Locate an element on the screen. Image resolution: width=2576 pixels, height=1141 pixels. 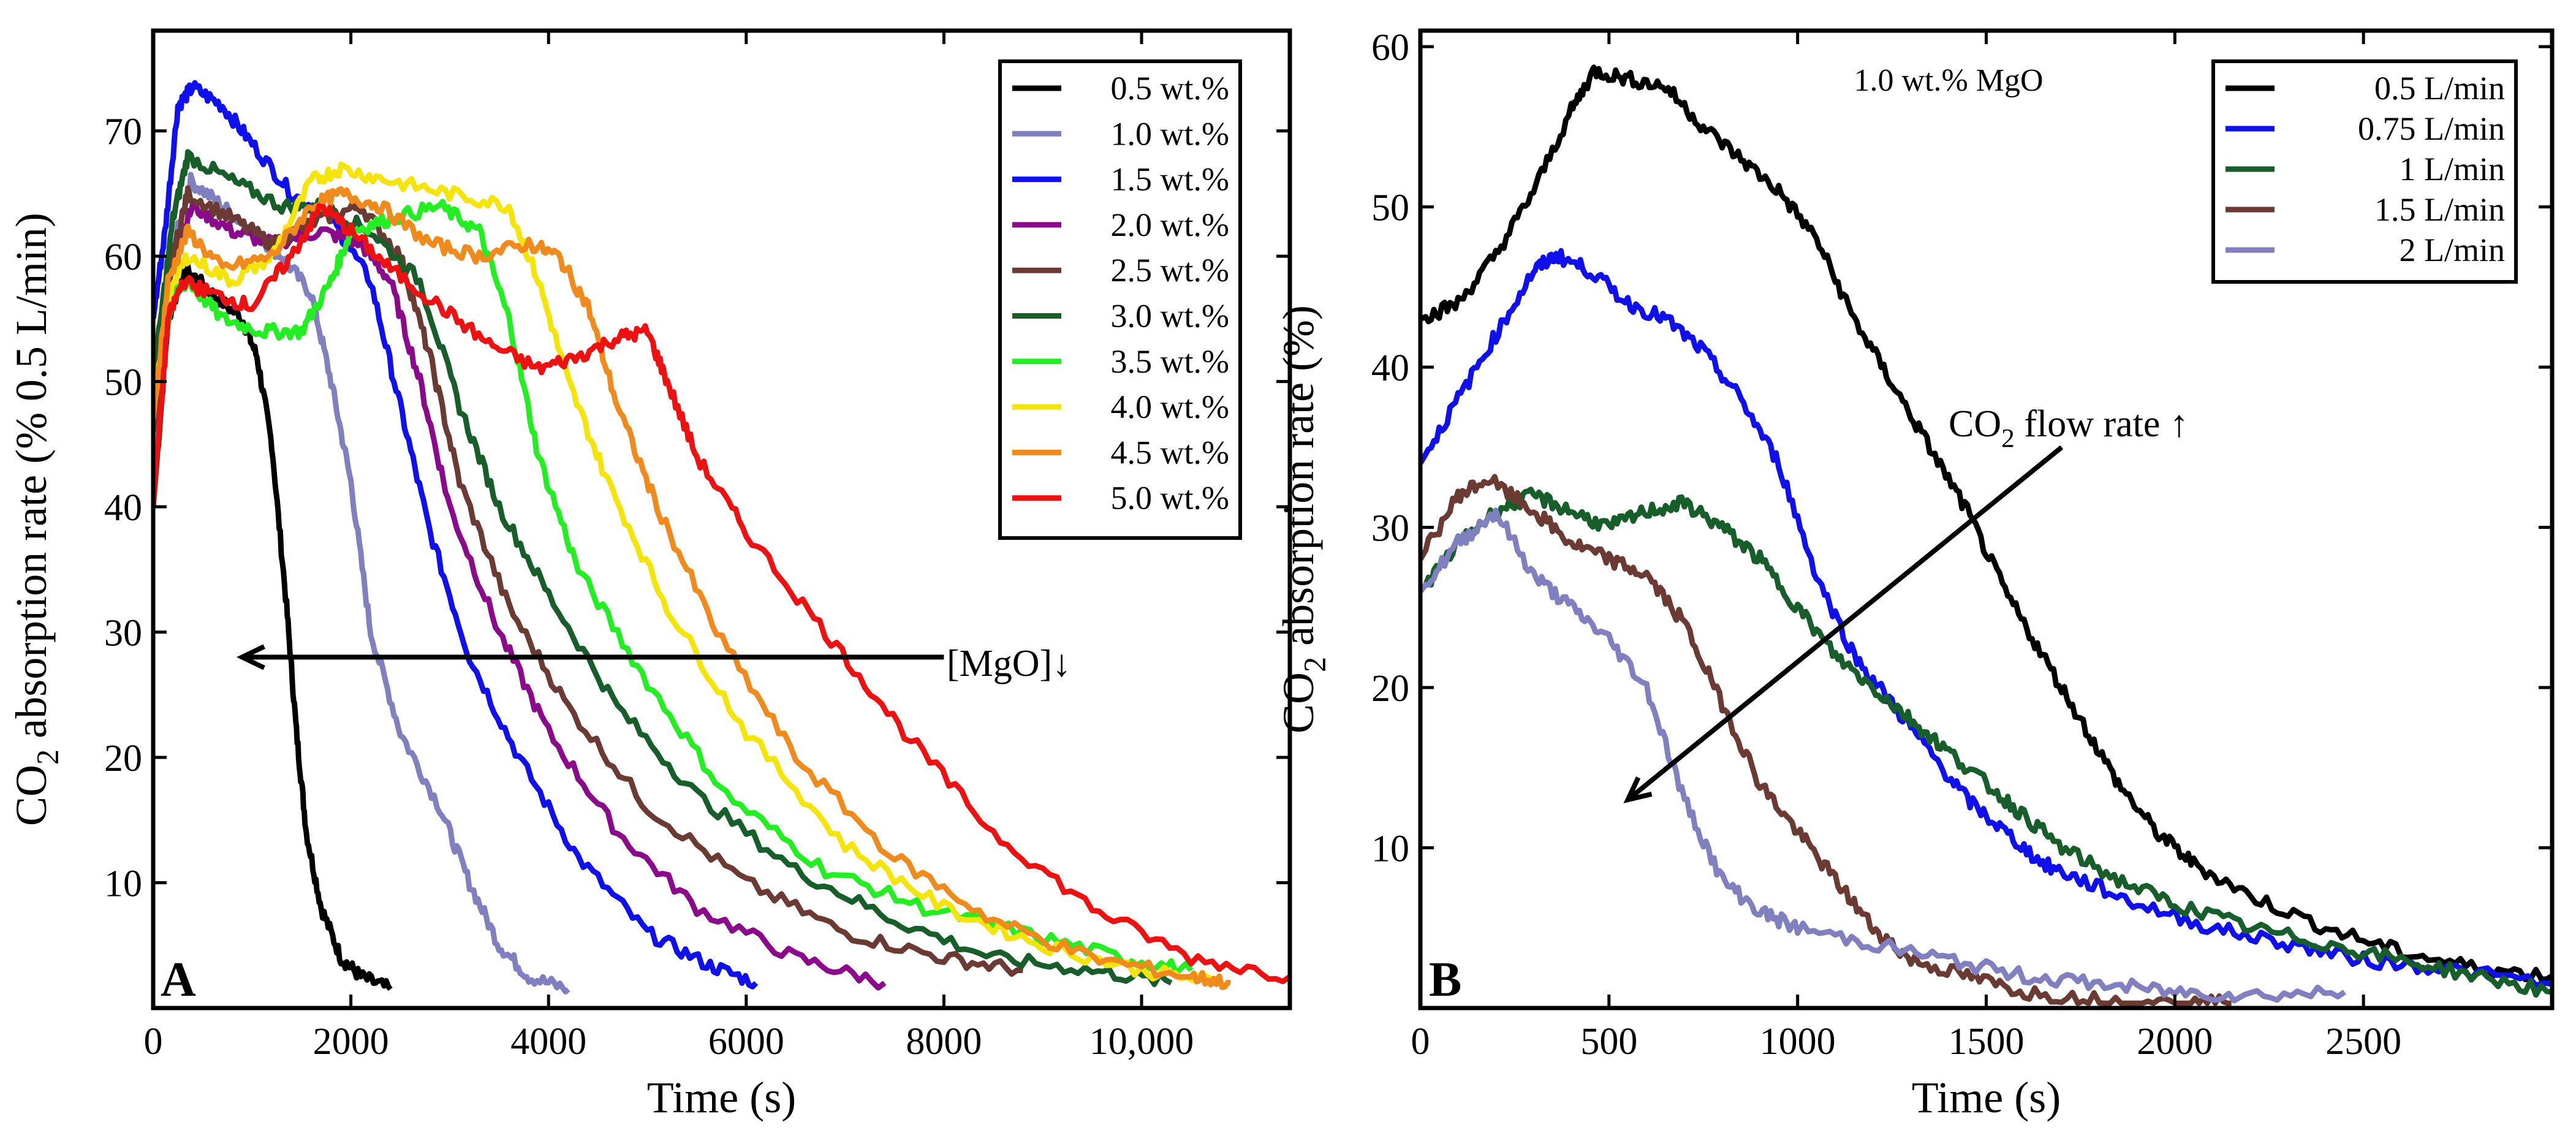
x-tick-label: 2500 is located at coordinates (2363, 1042).